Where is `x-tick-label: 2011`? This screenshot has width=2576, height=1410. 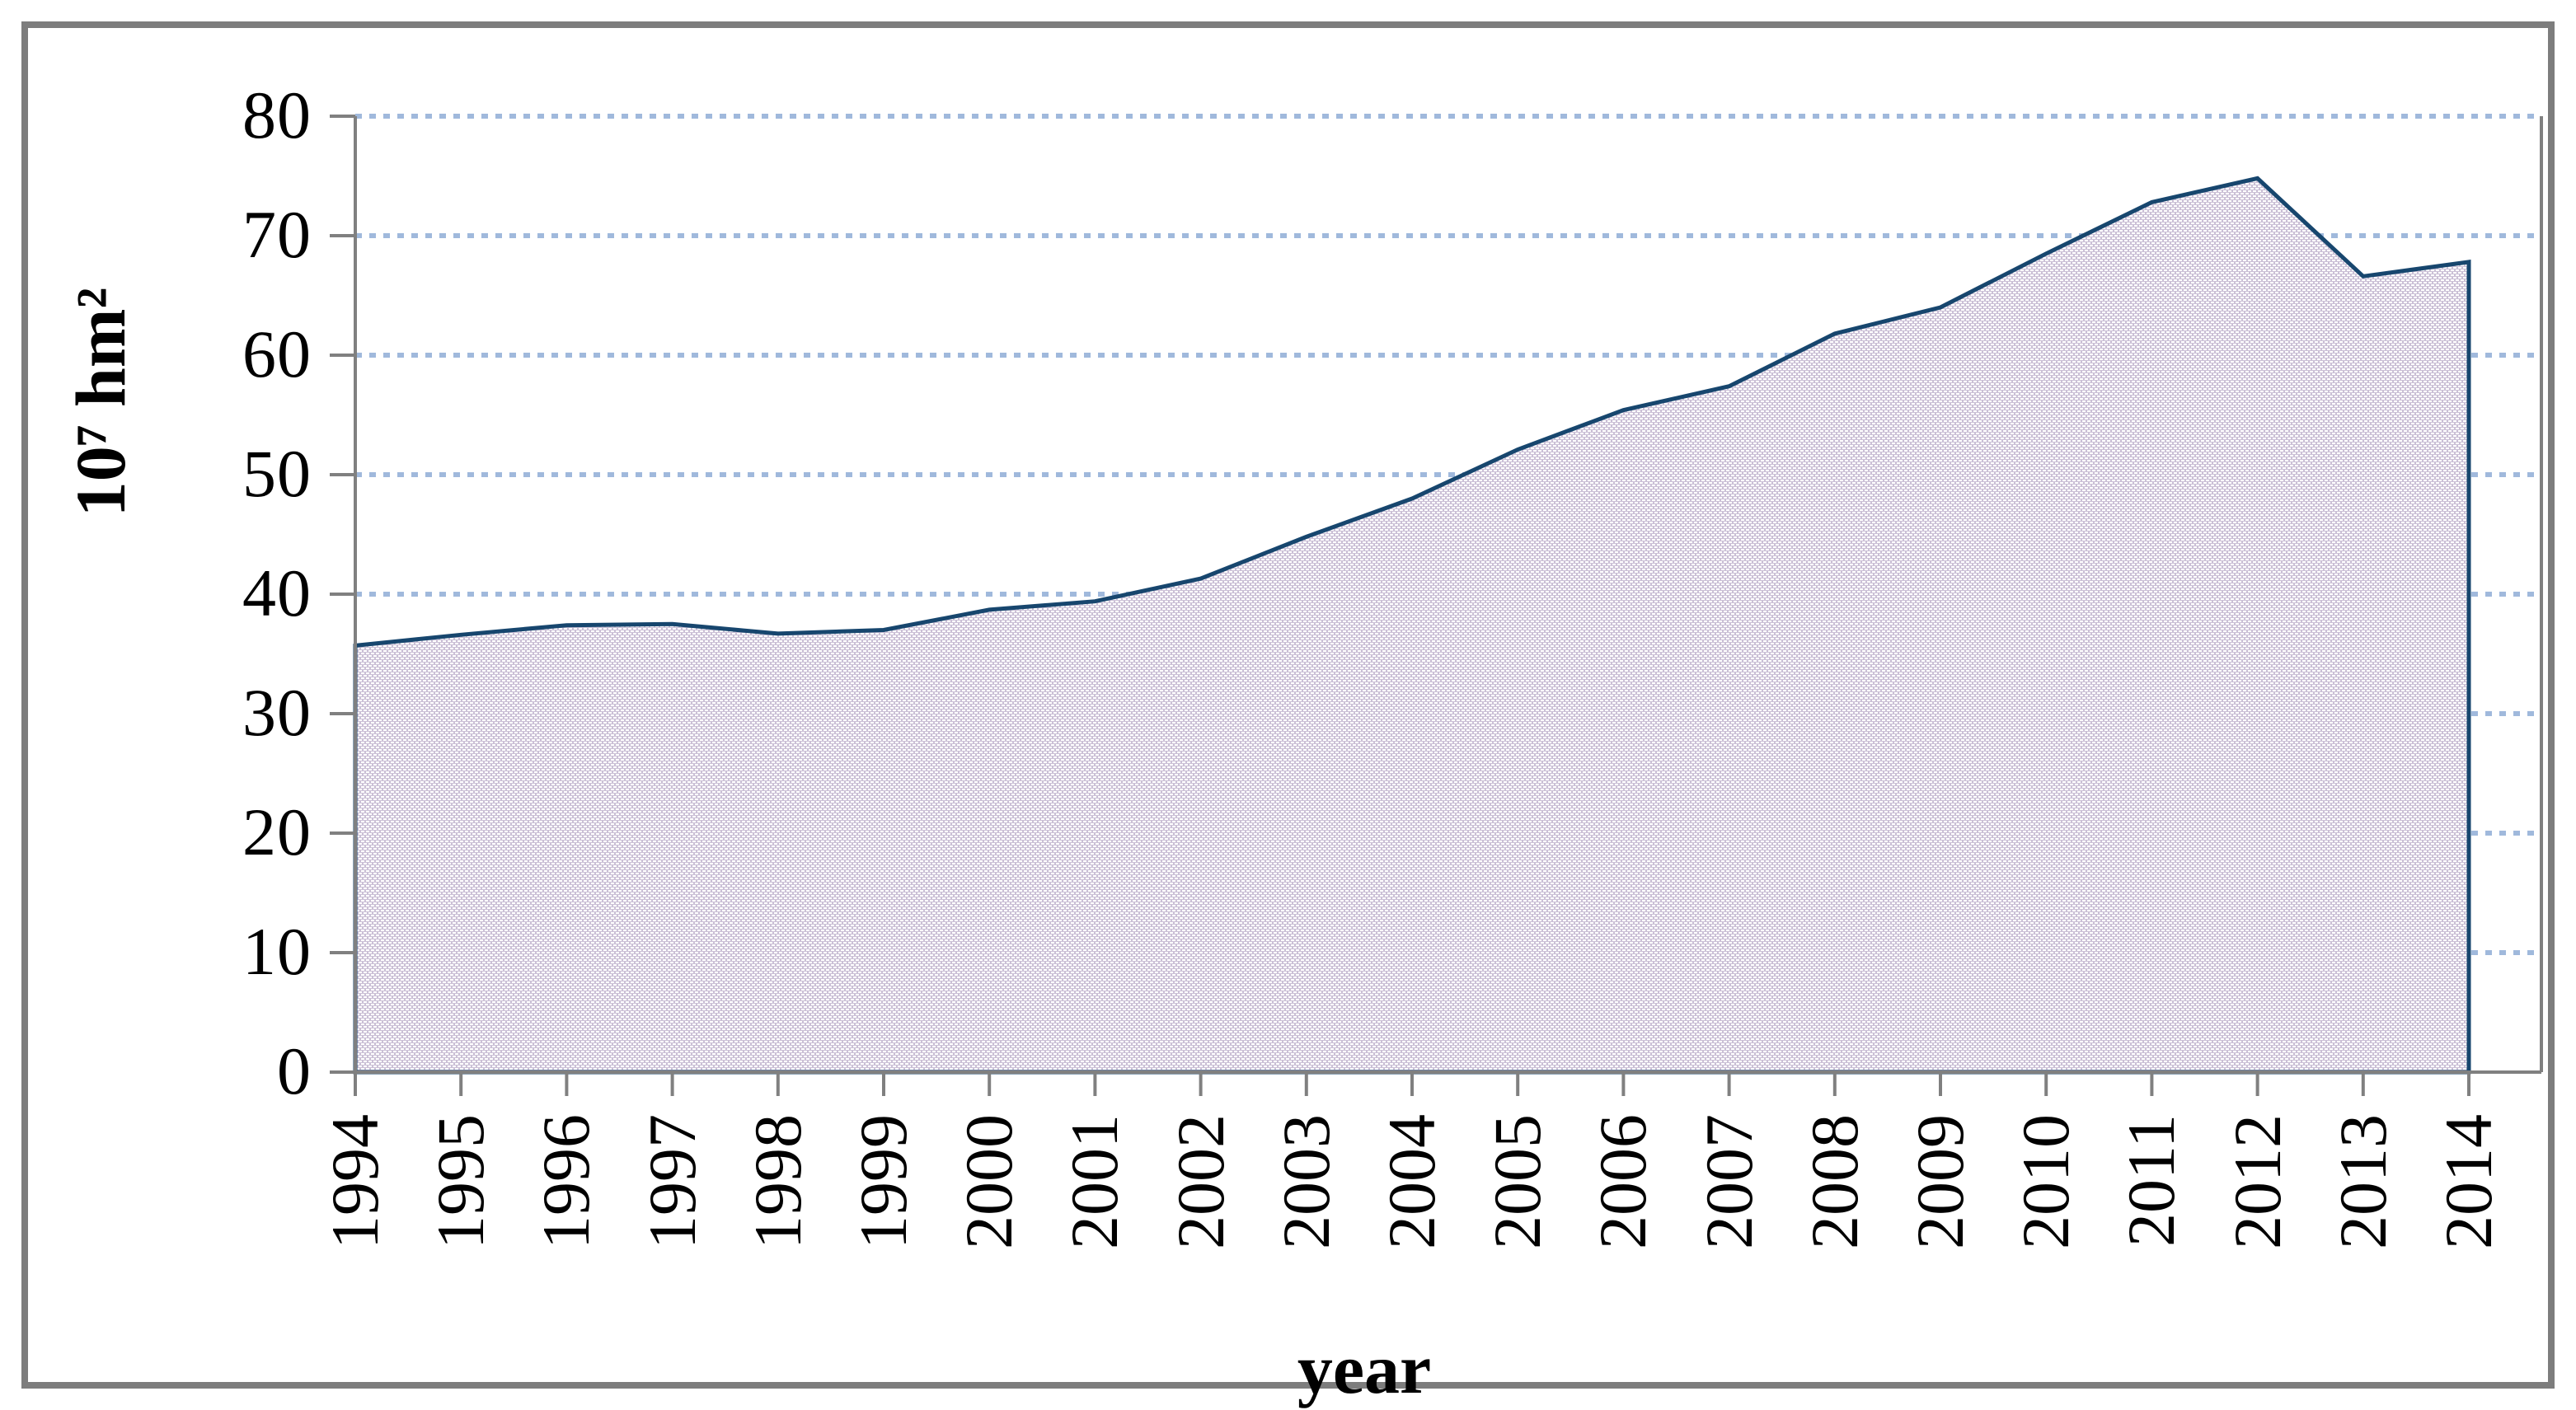
x-tick-label: 2011 is located at coordinates (2152, 1180).